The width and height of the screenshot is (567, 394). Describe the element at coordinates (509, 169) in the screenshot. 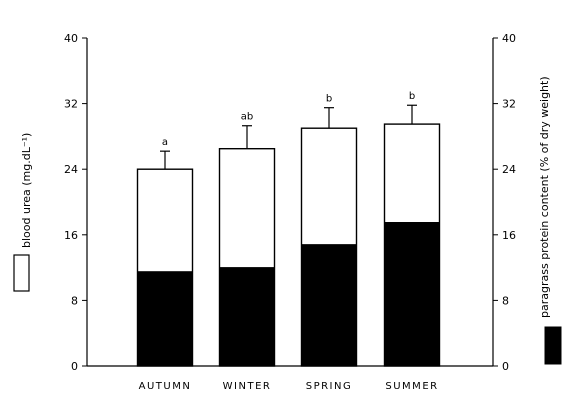

I see `right-tick-label: 24` at that location.